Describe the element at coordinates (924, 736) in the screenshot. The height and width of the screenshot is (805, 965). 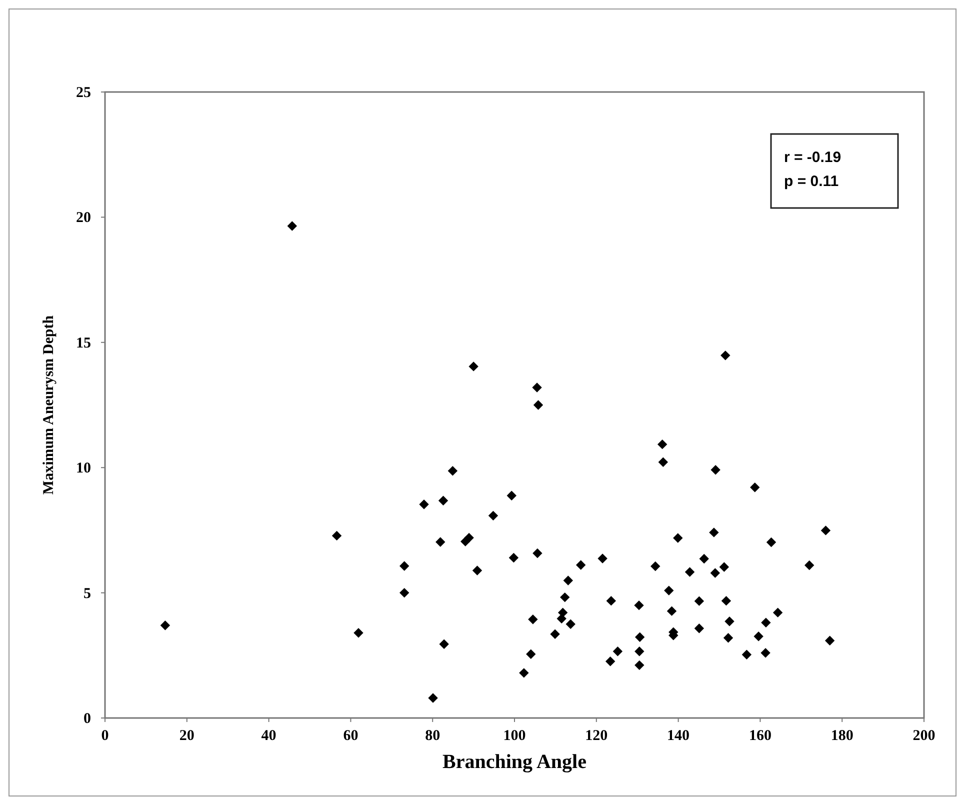
I see `x-tick-label: 200` at that location.